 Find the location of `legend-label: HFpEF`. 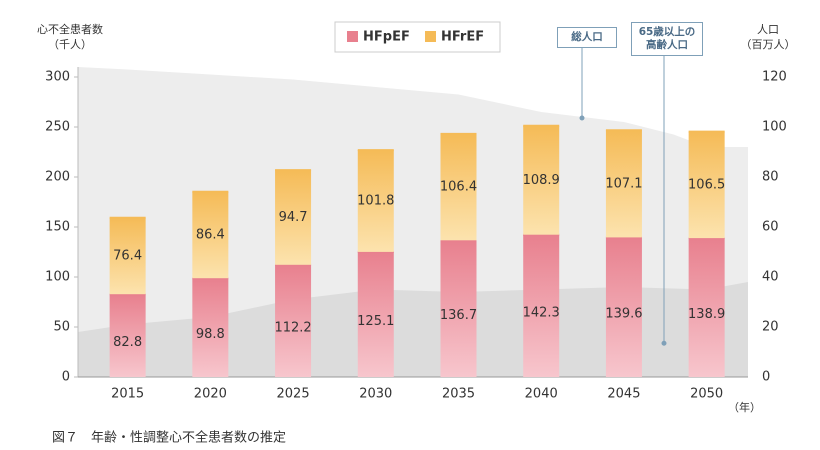

legend-label: HFpEF is located at coordinates (386, 37).